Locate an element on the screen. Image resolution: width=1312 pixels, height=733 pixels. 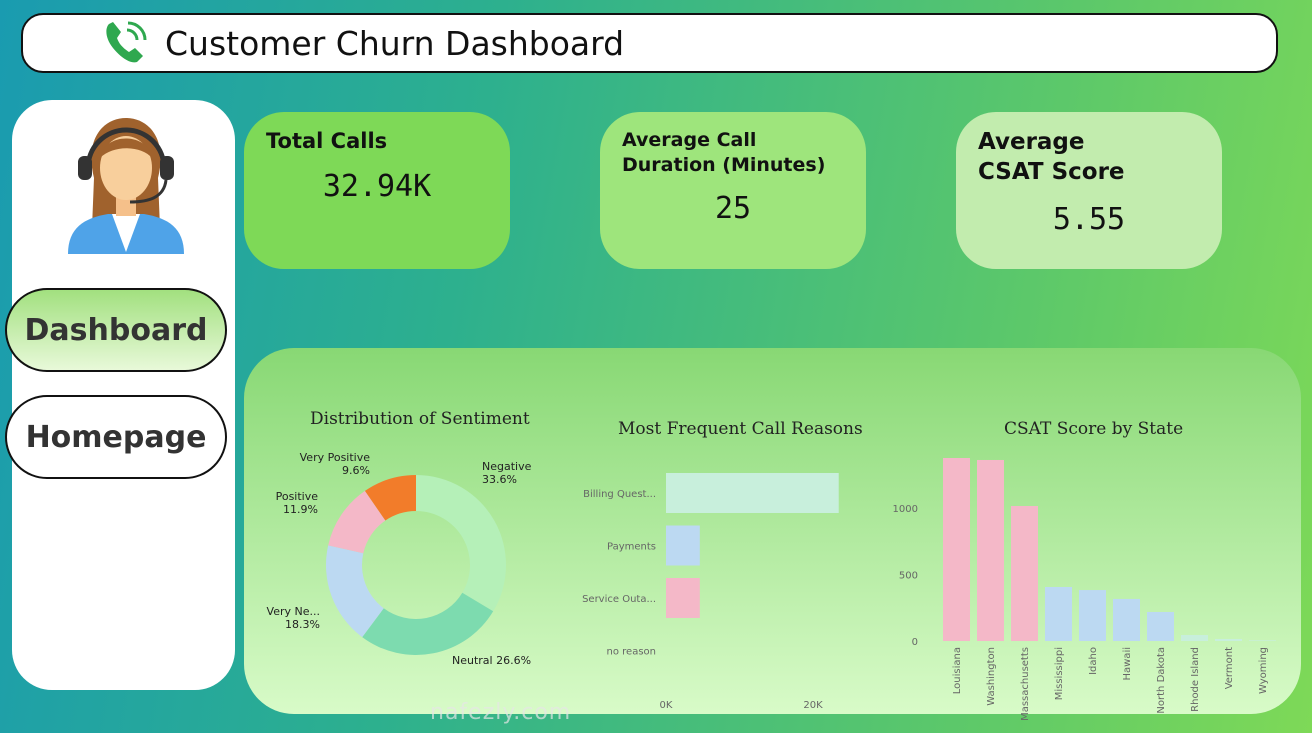
kpi-label: Average Call Duration (Minutes) is located at coordinates (724, 152).